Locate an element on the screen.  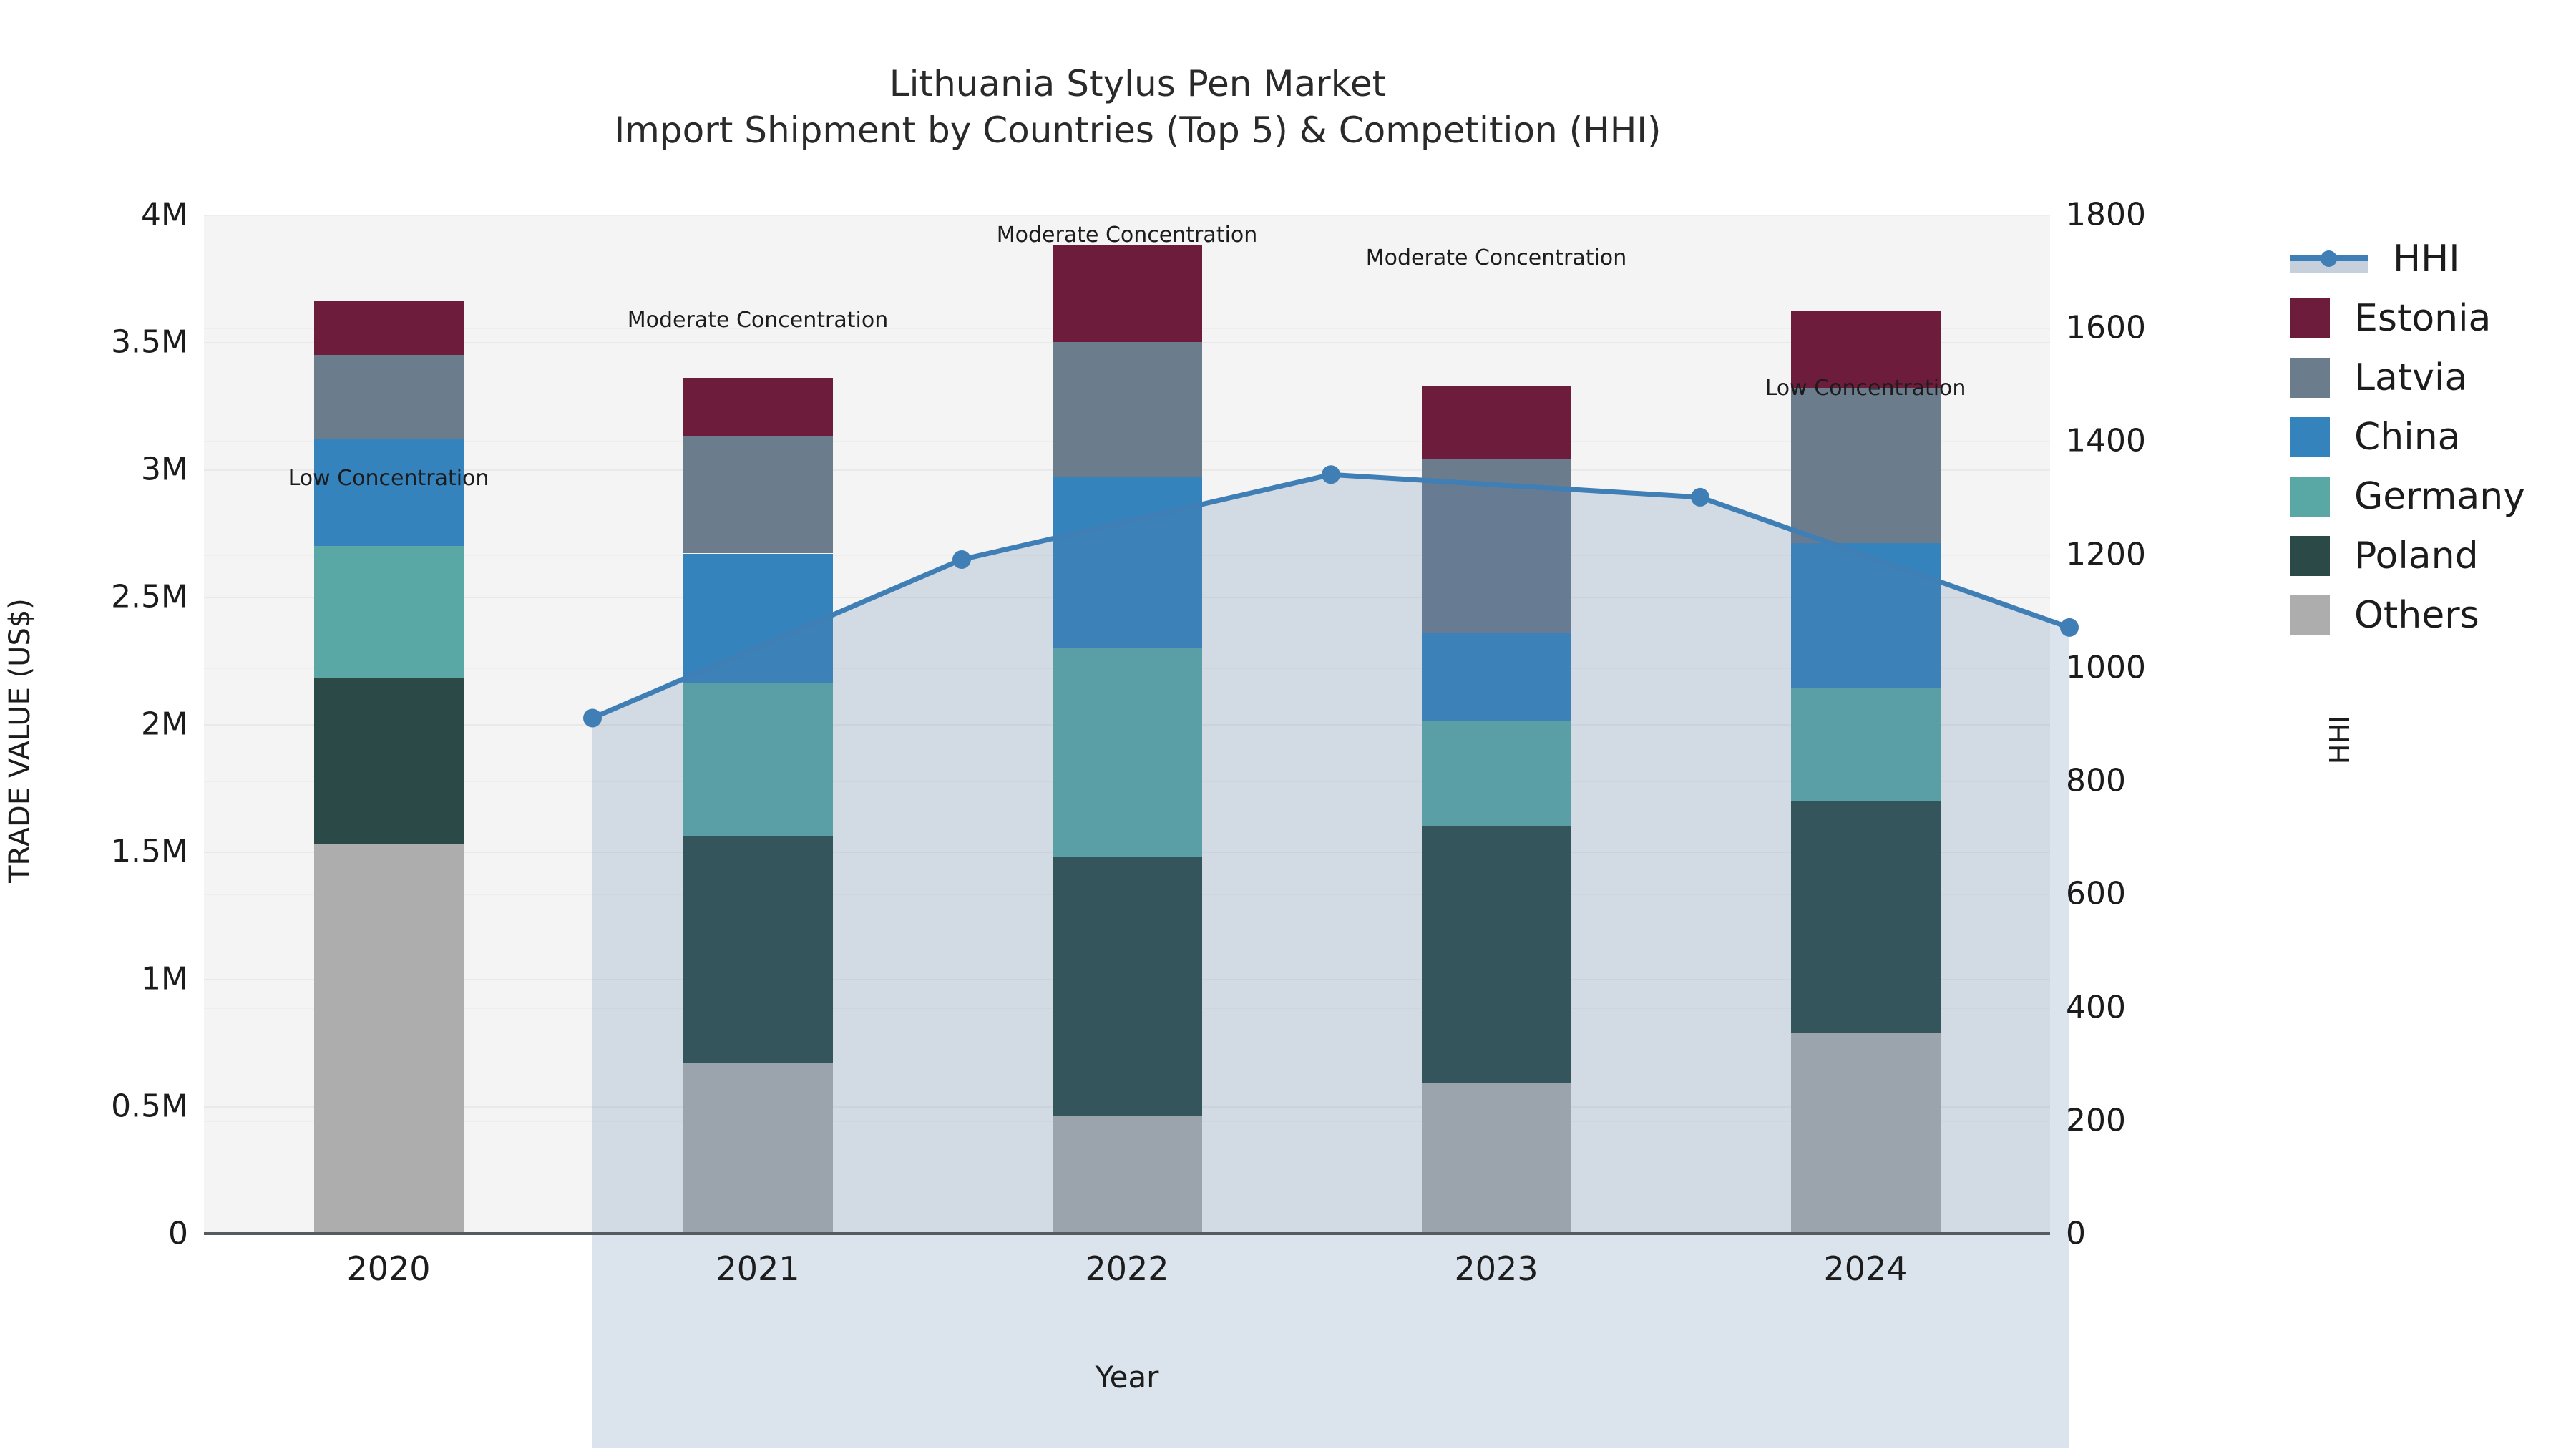
annotation-2021: Moderate Concentration is located at coordinates (758, 320).